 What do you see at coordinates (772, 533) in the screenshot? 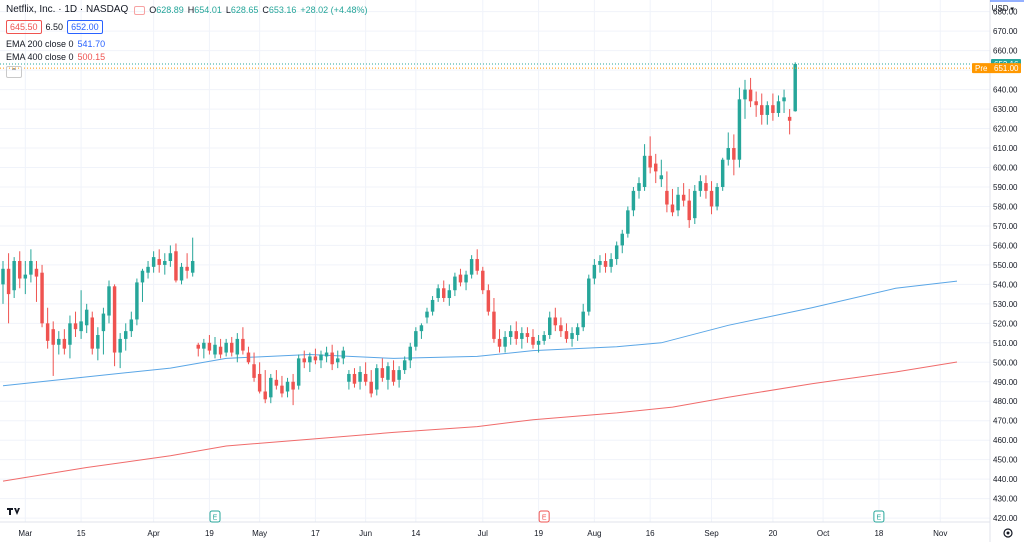
I see `x-tick-label: 20` at bounding box center [772, 533].